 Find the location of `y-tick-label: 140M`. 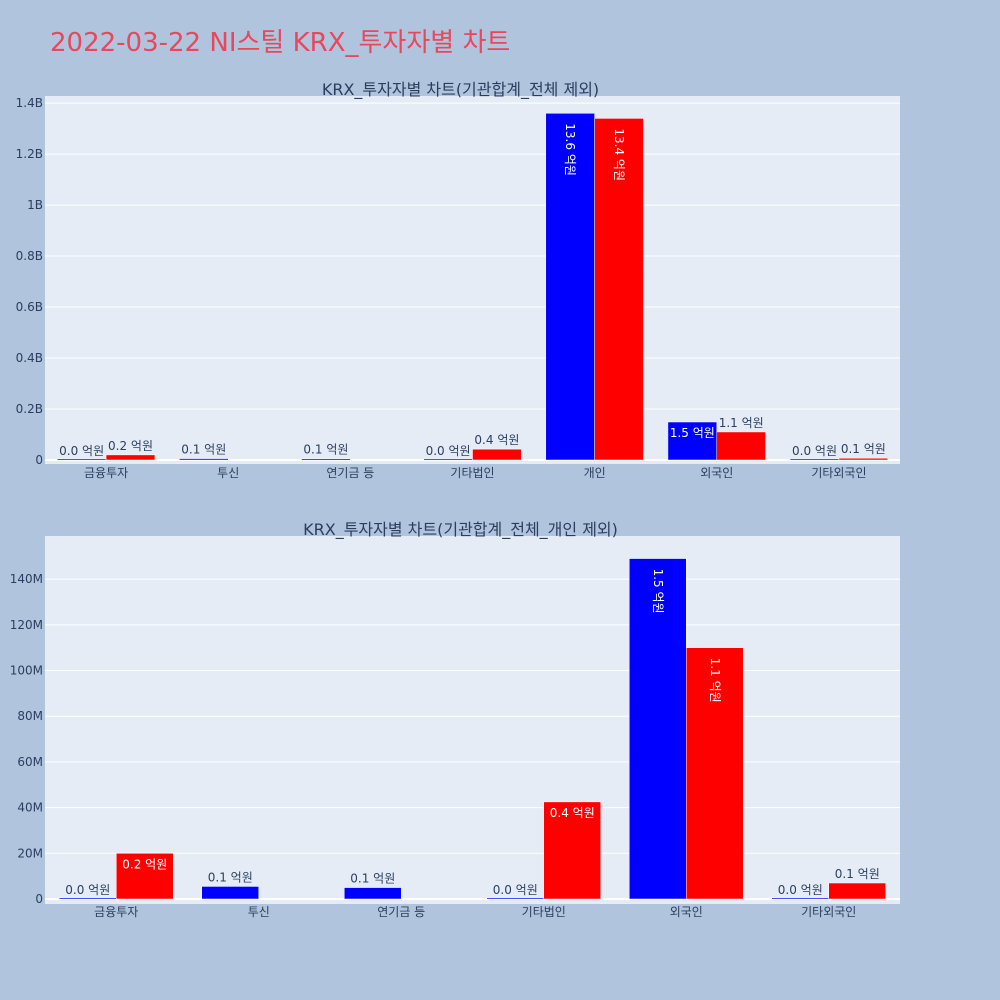

y-tick-label: 140M is located at coordinates (26, 579).